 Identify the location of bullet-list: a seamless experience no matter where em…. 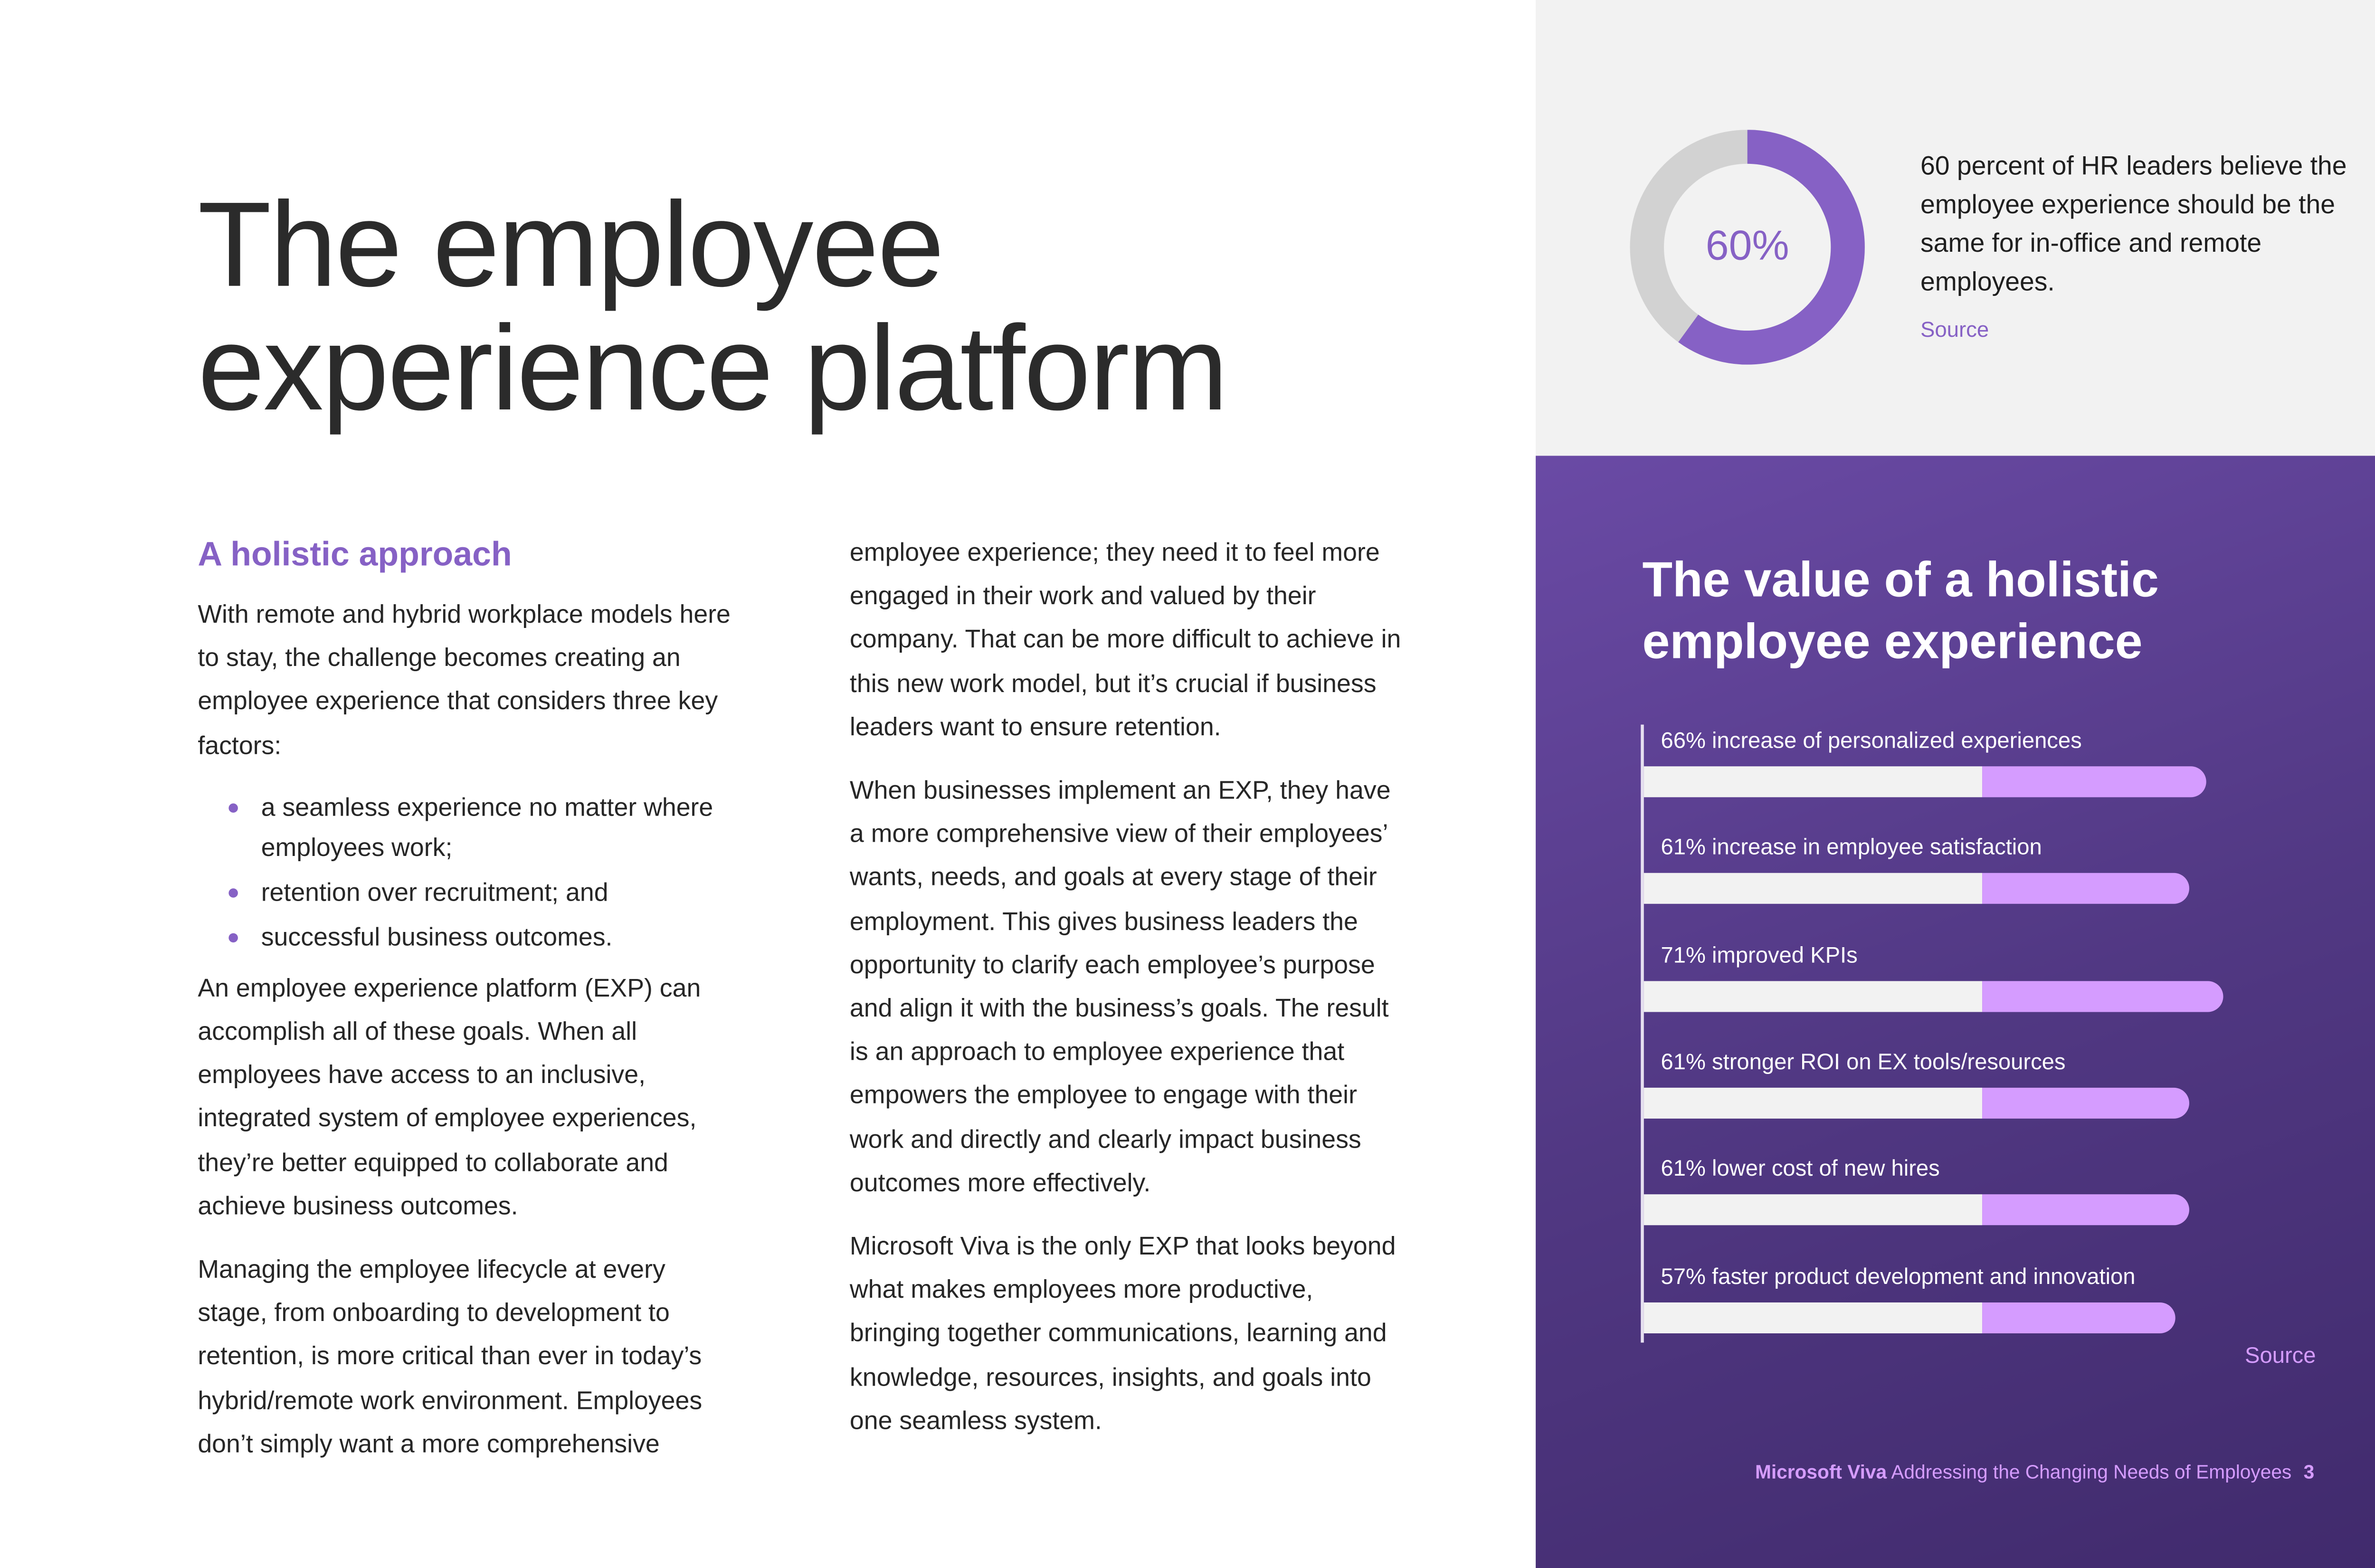
(464, 873).